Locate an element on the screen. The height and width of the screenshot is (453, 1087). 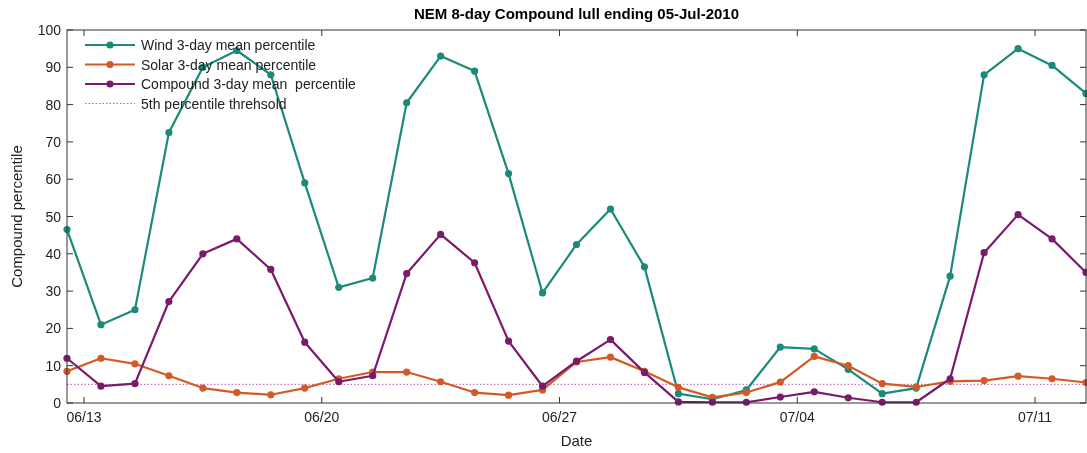
y-tick-label: 50 is located at coordinates (53, 216).